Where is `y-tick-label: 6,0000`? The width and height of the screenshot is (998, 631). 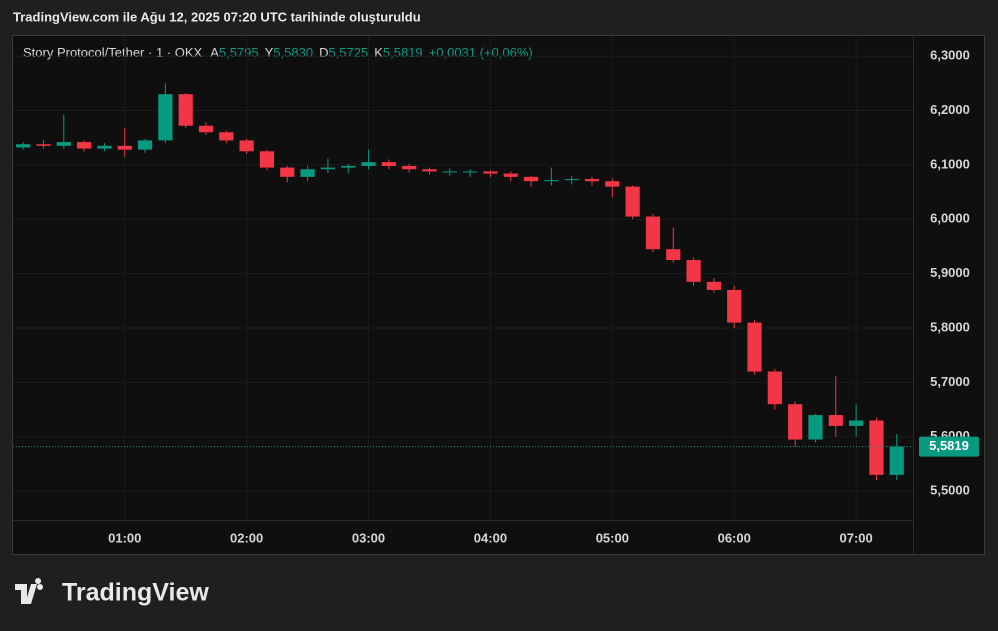
y-tick-label: 6,0000 is located at coordinates (950, 218).